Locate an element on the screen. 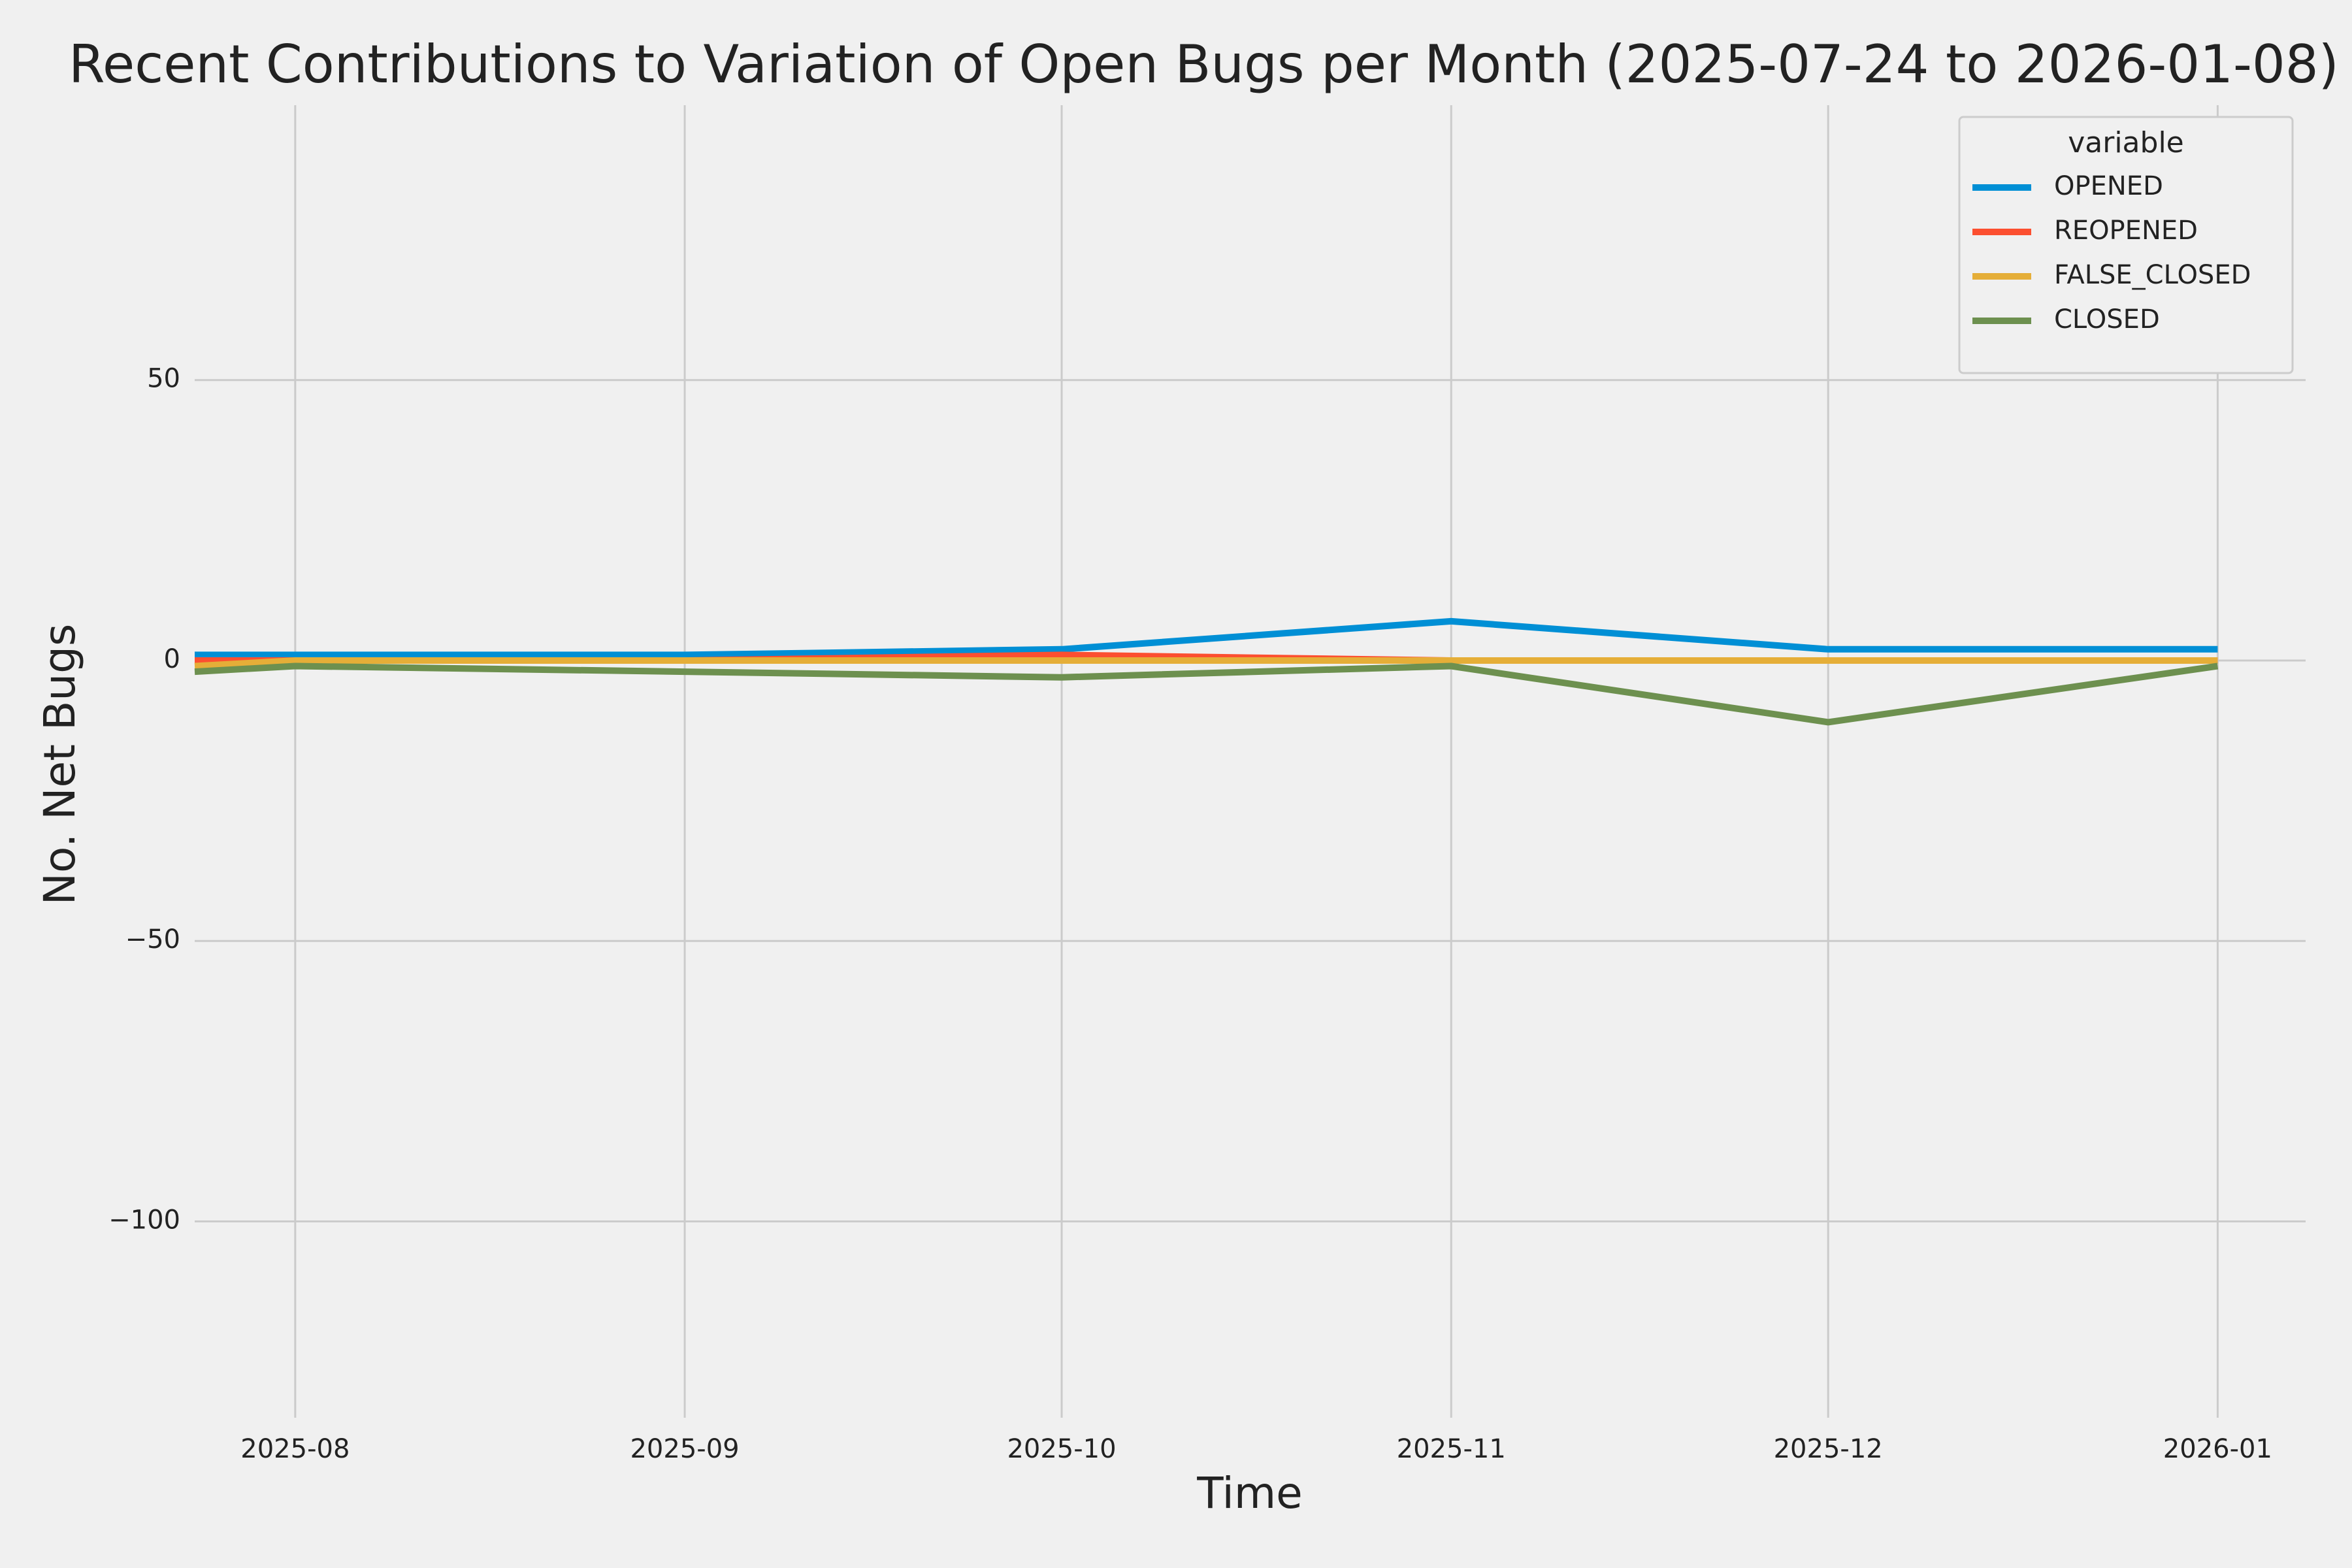  x-tick-label: 2025-11 is located at coordinates (1451, 1449).